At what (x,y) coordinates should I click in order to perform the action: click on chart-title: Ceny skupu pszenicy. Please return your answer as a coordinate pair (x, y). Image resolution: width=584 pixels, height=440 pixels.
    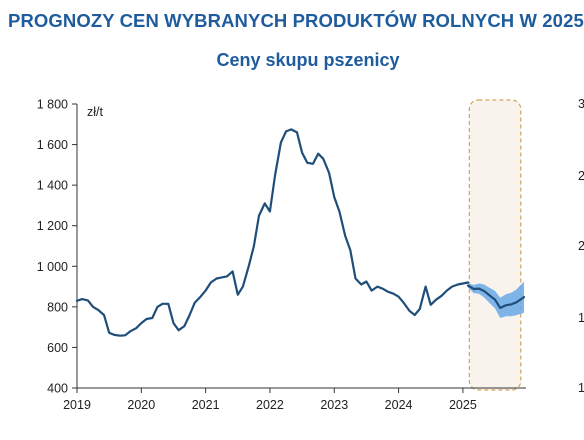
    Looking at the image, I should click on (308, 60).